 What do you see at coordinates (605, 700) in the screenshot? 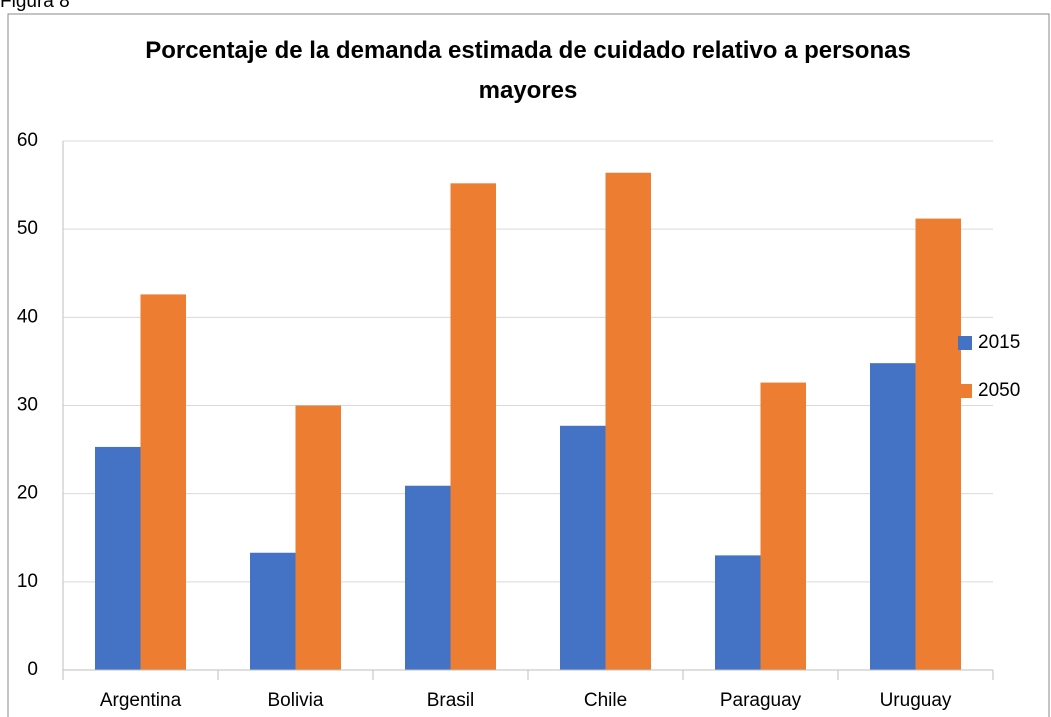
I see `x-tick-label: Chile` at bounding box center [605, 700].